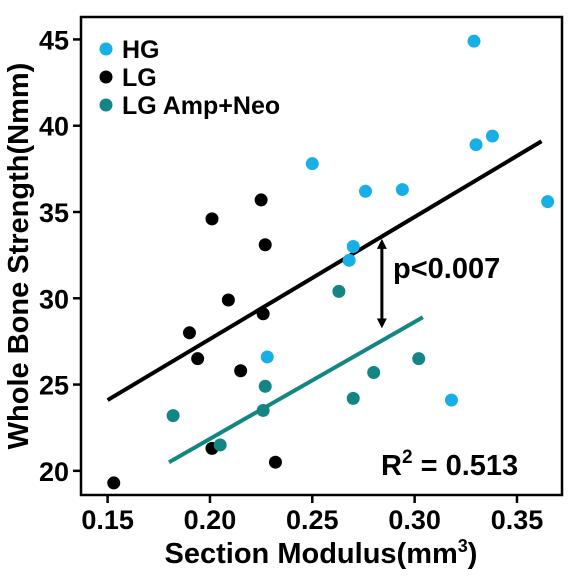  I want to click on y-tick-label: 30, so click(54, 299).